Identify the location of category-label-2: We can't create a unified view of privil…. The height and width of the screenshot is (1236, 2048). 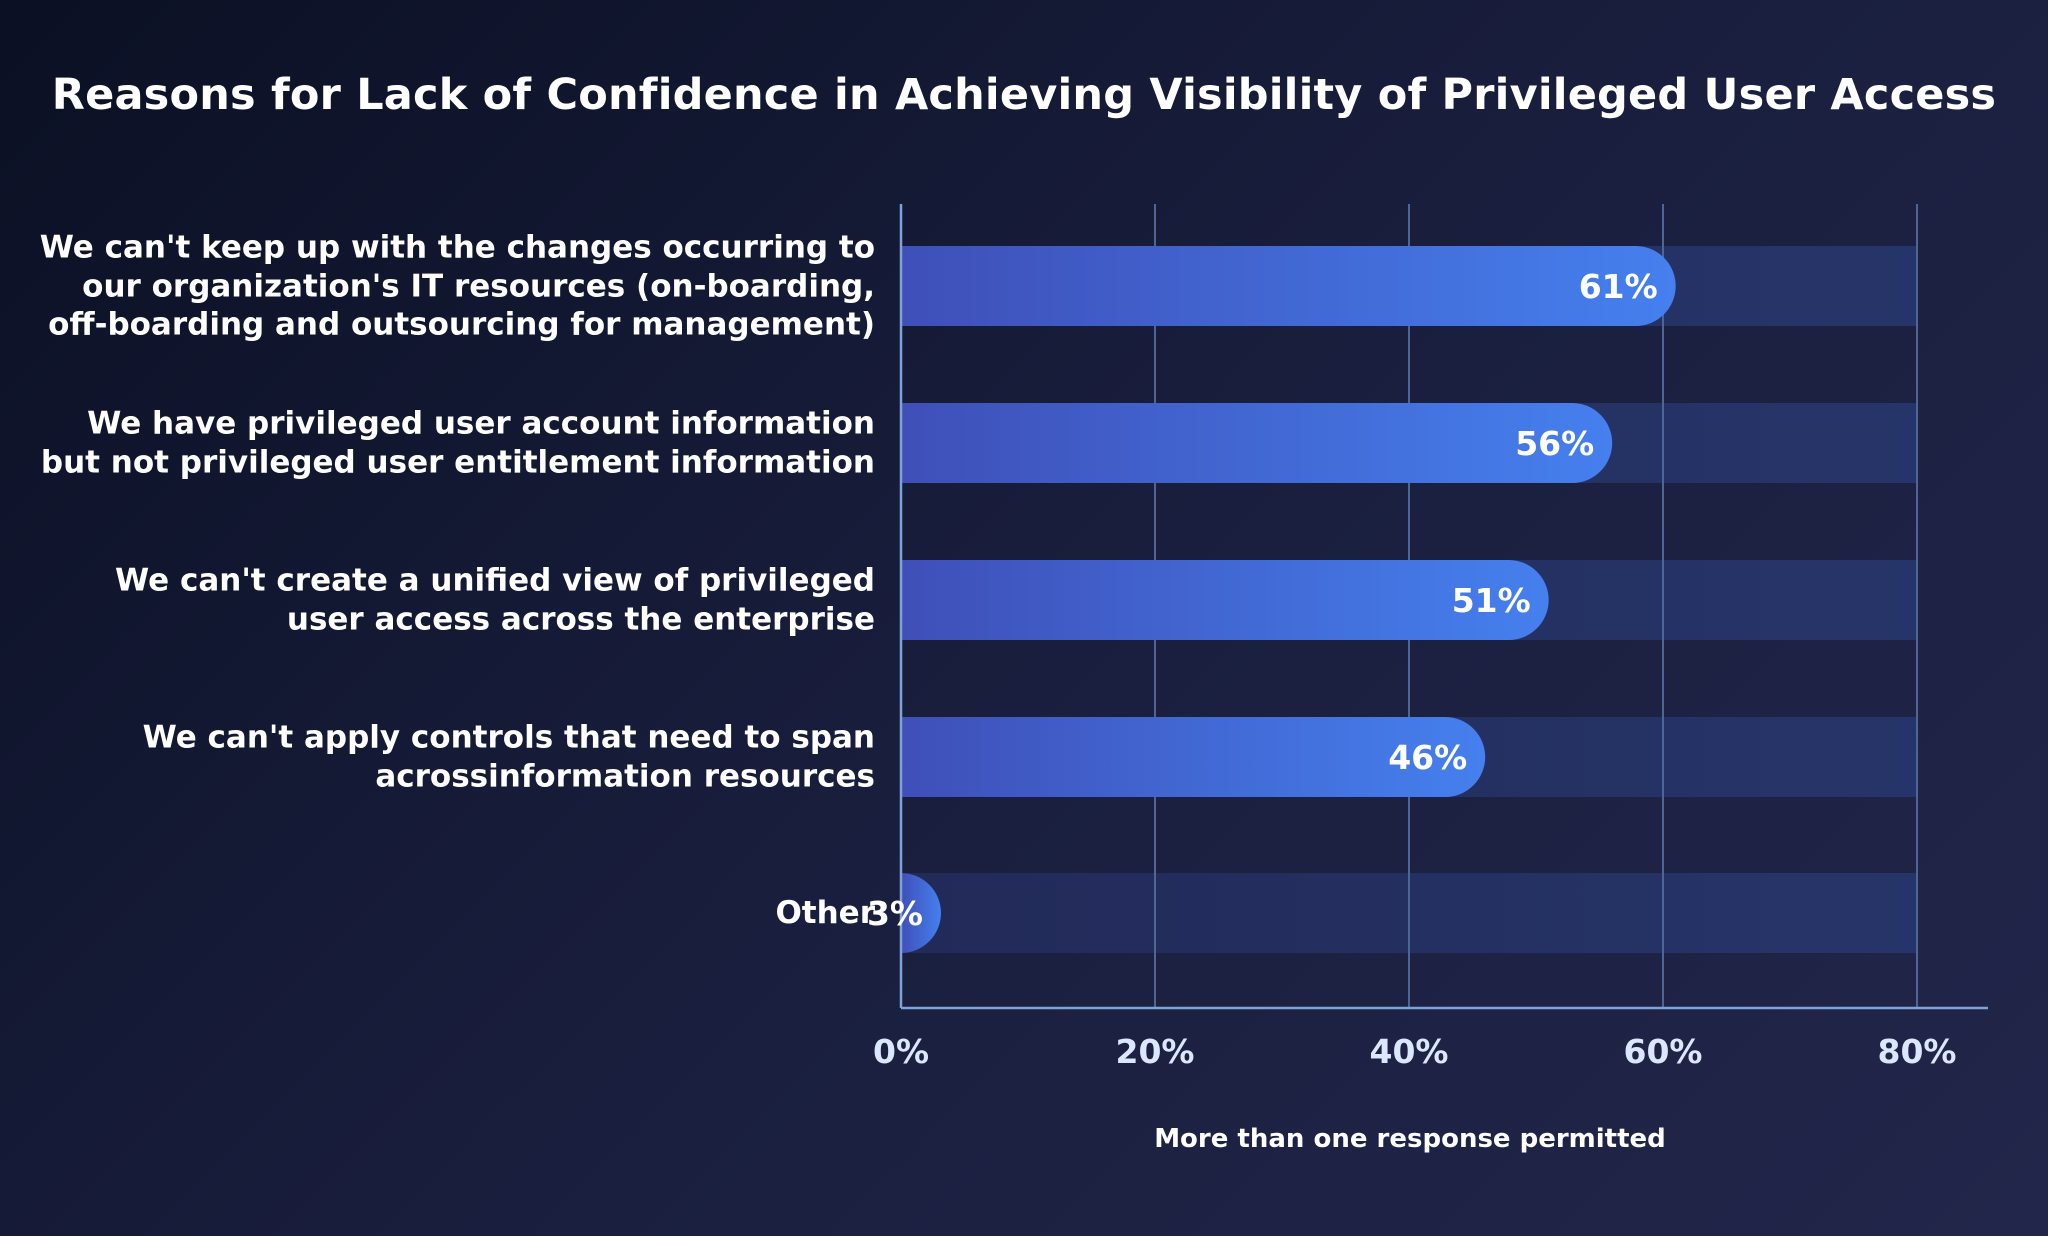
(495, 600).